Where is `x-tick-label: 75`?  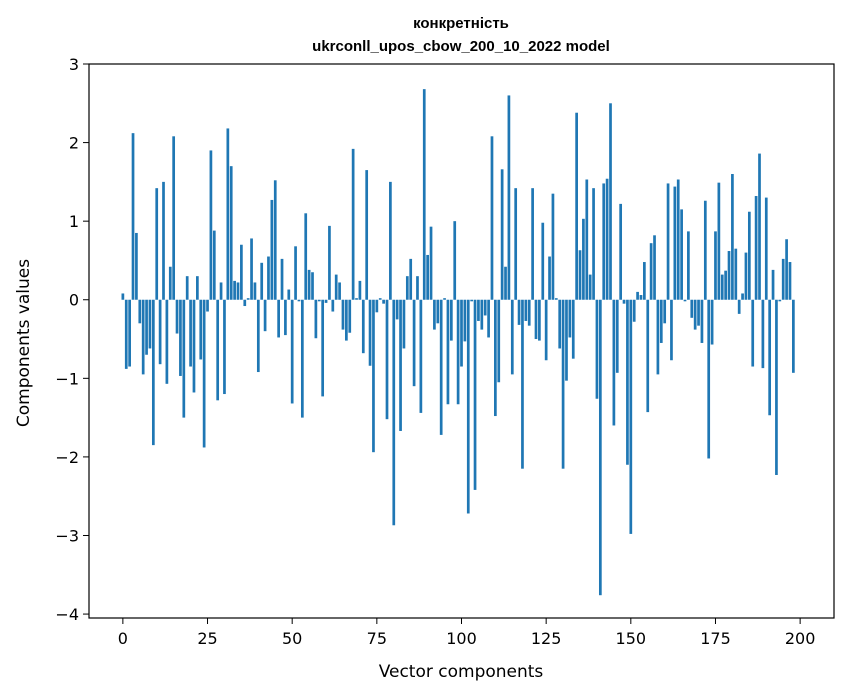 x-tick-label: 75 is located at coordinates (377, 638).